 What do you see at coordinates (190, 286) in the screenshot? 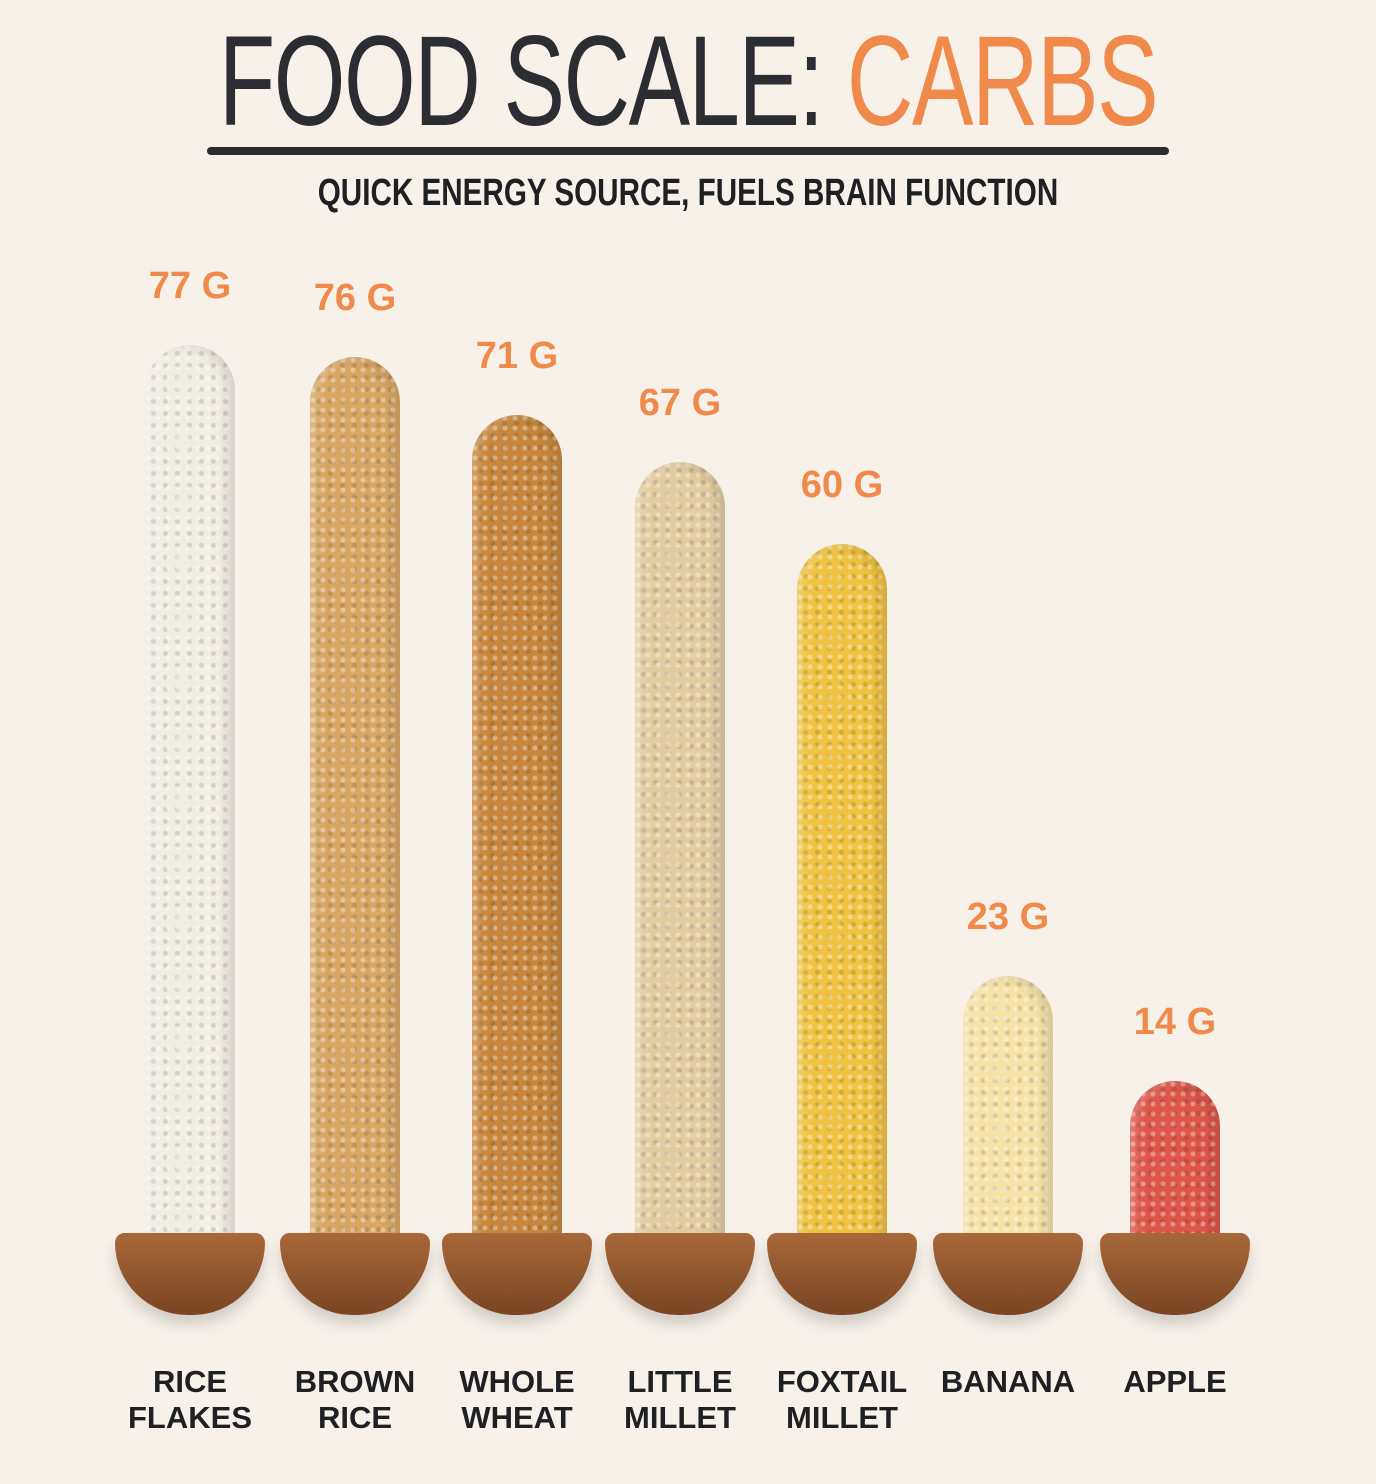
I see `value-label: 77 G` at bounding box center [190, 286].